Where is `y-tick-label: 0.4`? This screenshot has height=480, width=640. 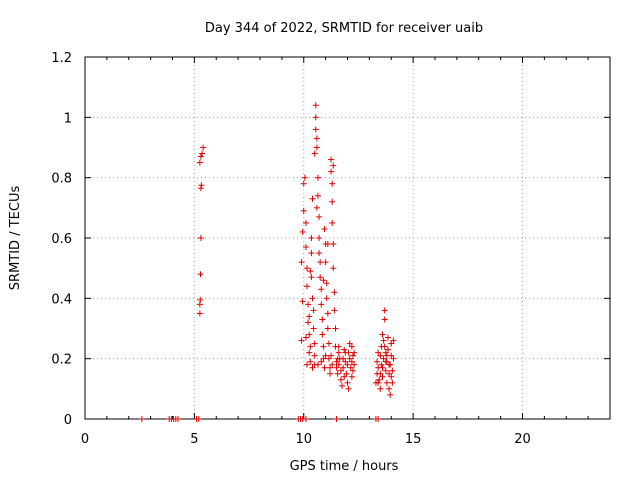 y-tick-label: 0.4 is located at coordinates (61, 299).